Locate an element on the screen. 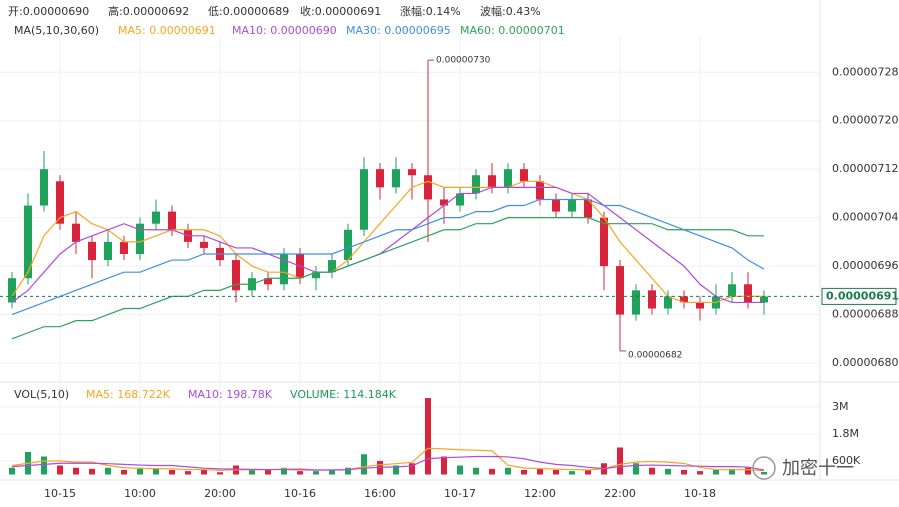 This screenshot has width=899, height=507. x-tick-label: 10-17 is located at coordinates (460, 493).